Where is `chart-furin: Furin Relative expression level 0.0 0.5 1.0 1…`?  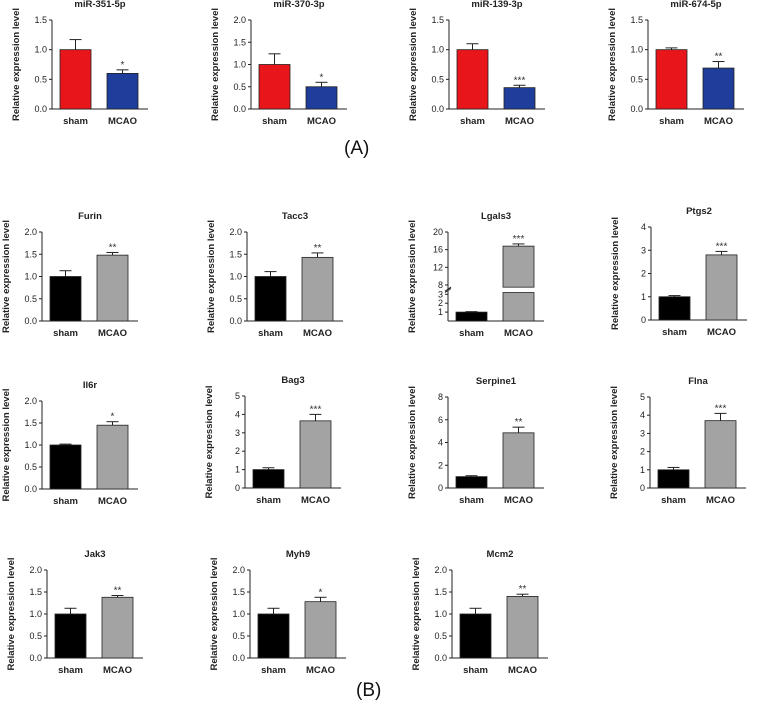 chart-furin: Furin Relative expression level 0.0 0.5 1.0 1… is located at coordinates (69, 275).